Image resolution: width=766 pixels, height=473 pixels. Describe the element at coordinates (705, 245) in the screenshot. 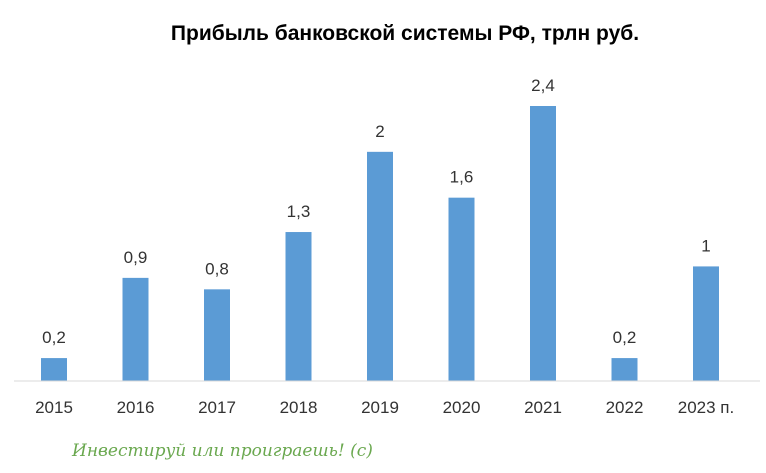

I see `data-label: 1` at that location.